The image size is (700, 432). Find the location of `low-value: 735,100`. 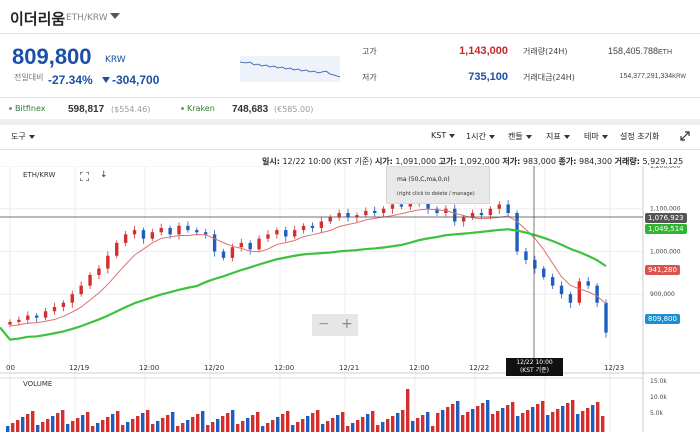

low-value: 735,100 is located at coordinates (488, 77).